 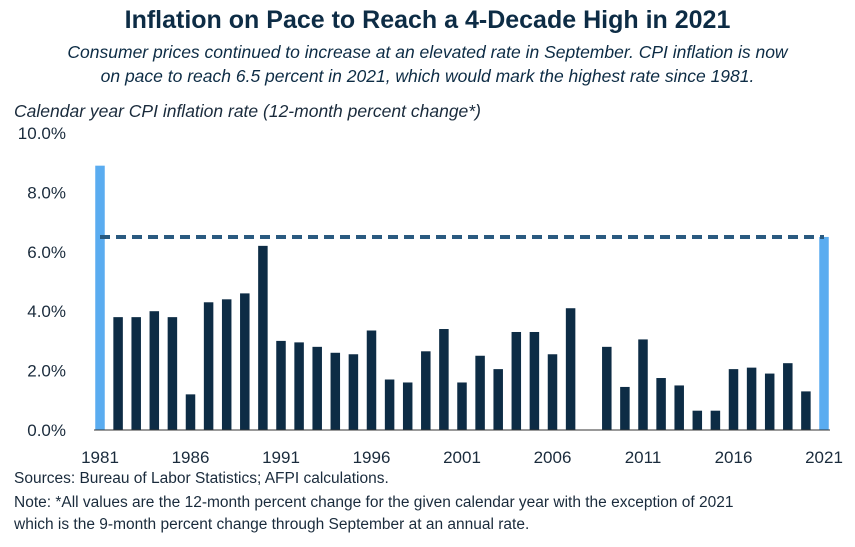 I want to click on bar-2006, so click(x=552, y=392).